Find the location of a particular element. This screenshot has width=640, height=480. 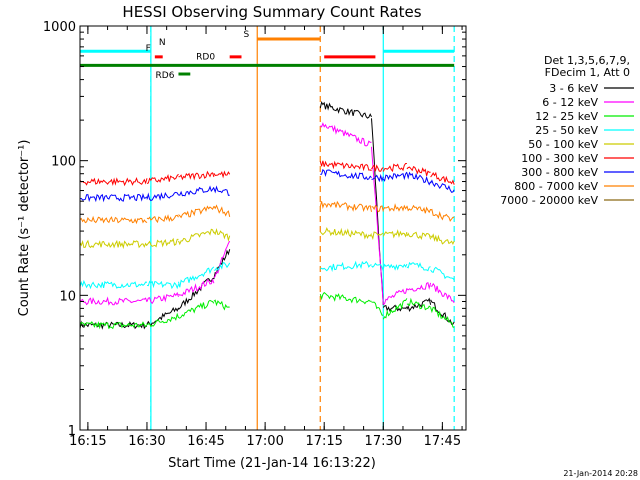

legend-label: 50 - 100 keV is located at coordinates (563, 144).